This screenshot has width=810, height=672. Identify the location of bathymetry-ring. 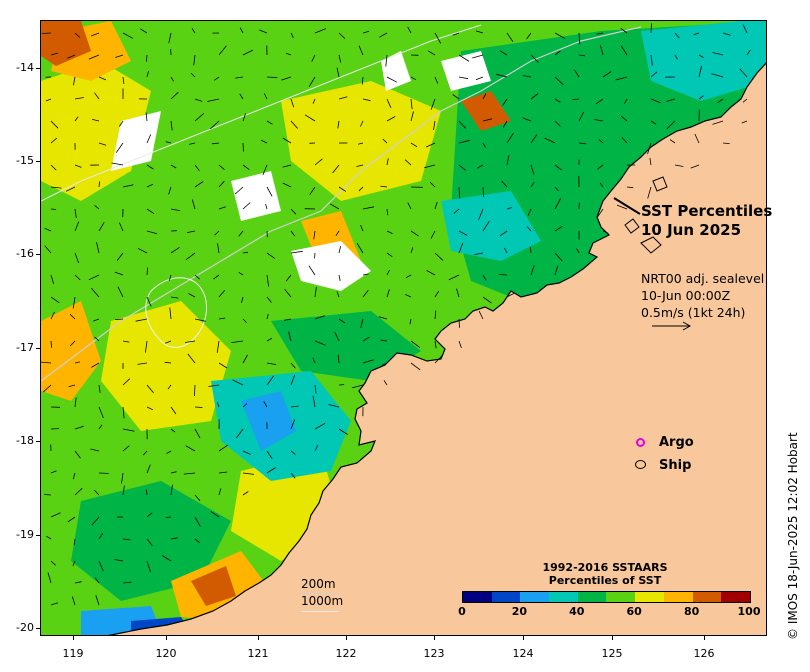
(176, 312).